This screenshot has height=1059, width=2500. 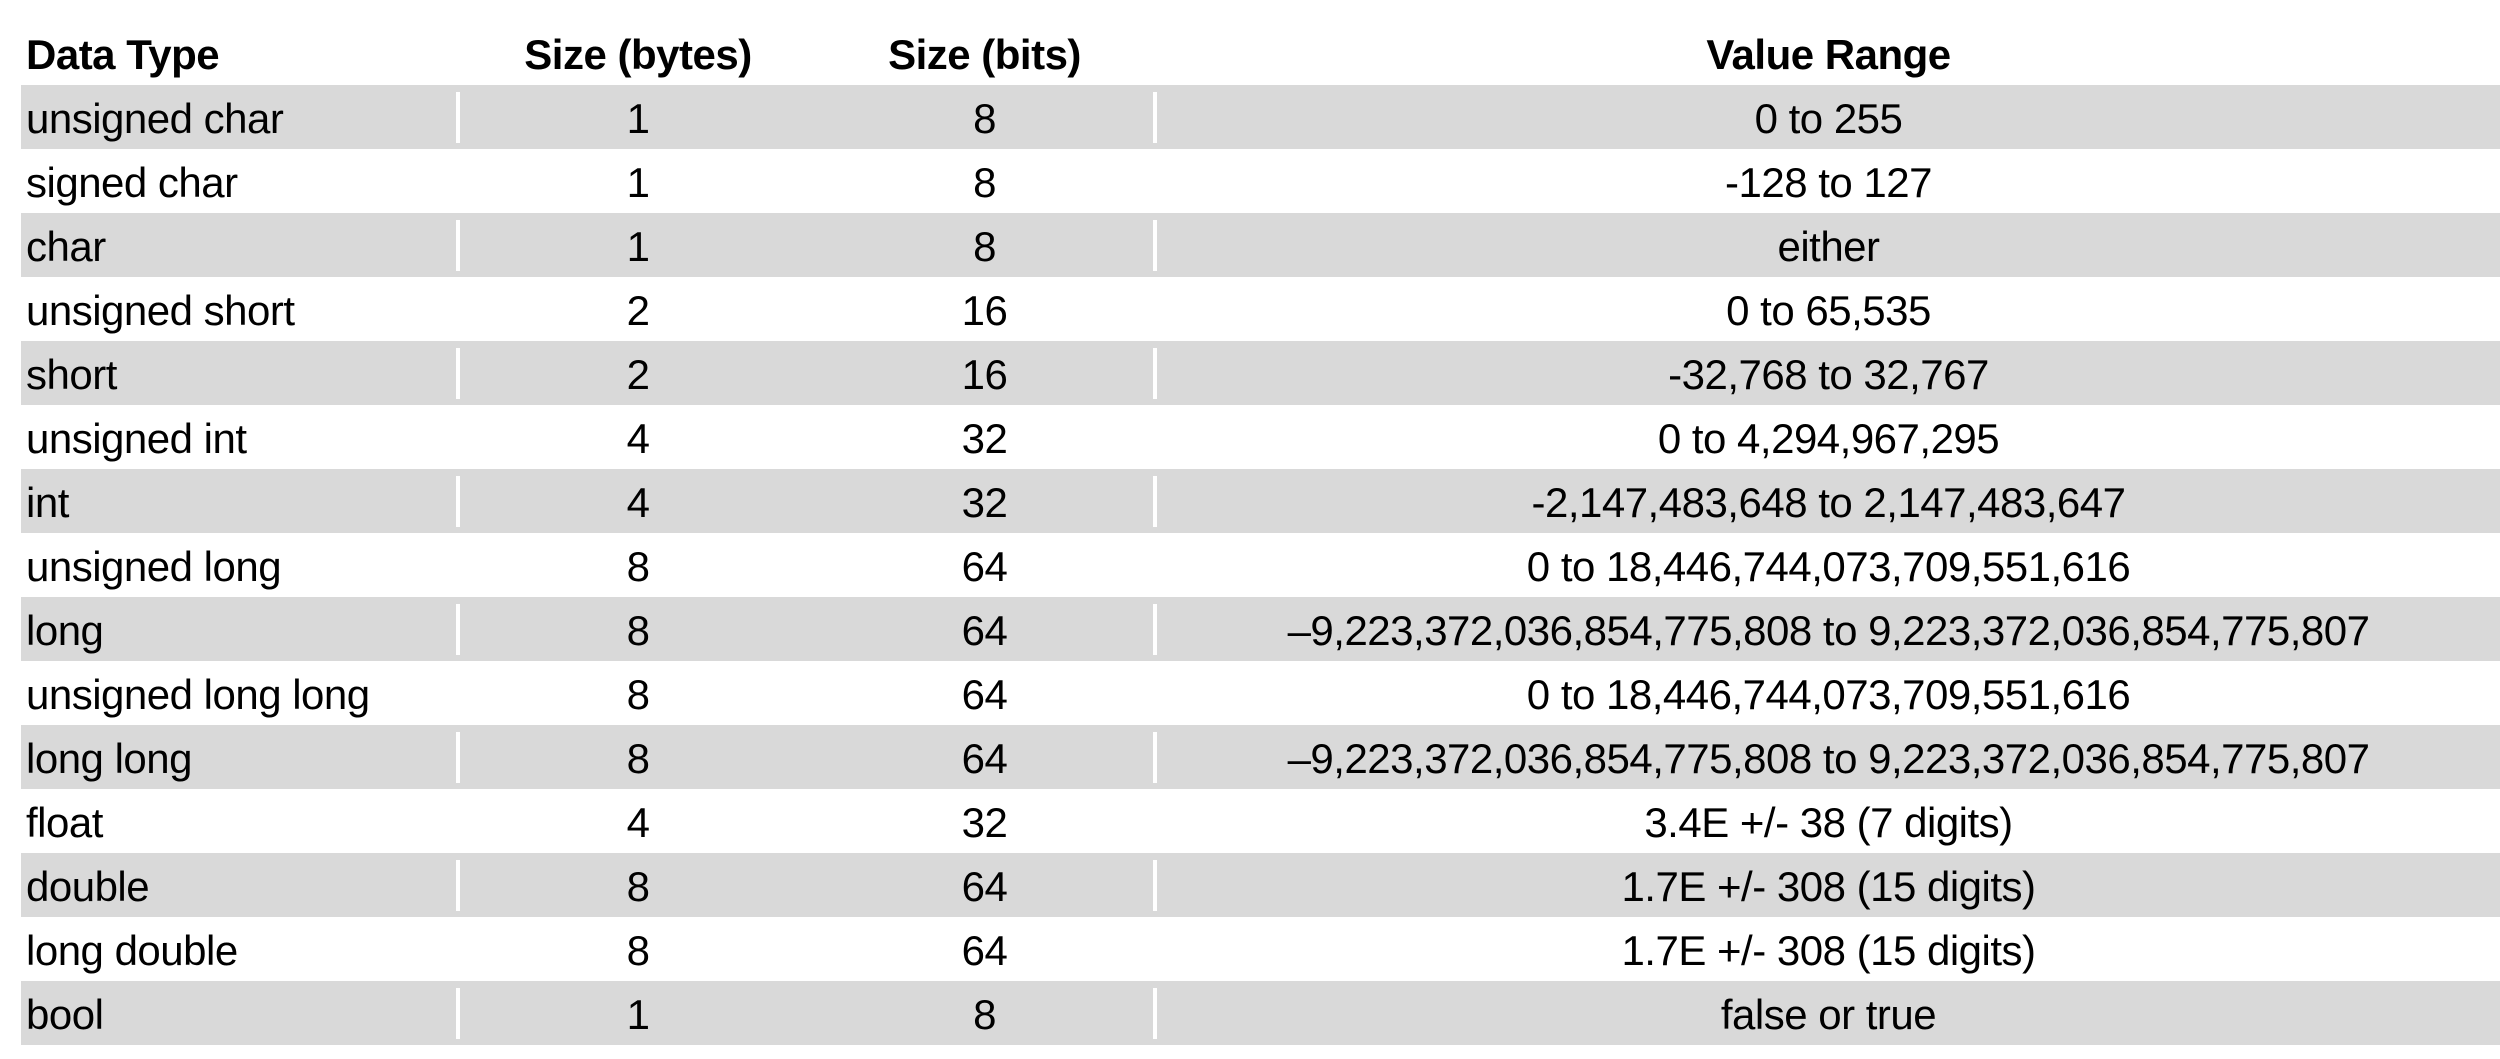 What do you see at coordinates (1828, 310) in the screenshot?
I see `cell-value-range: 0 to 65,535` at bounding box center [1828, 310].